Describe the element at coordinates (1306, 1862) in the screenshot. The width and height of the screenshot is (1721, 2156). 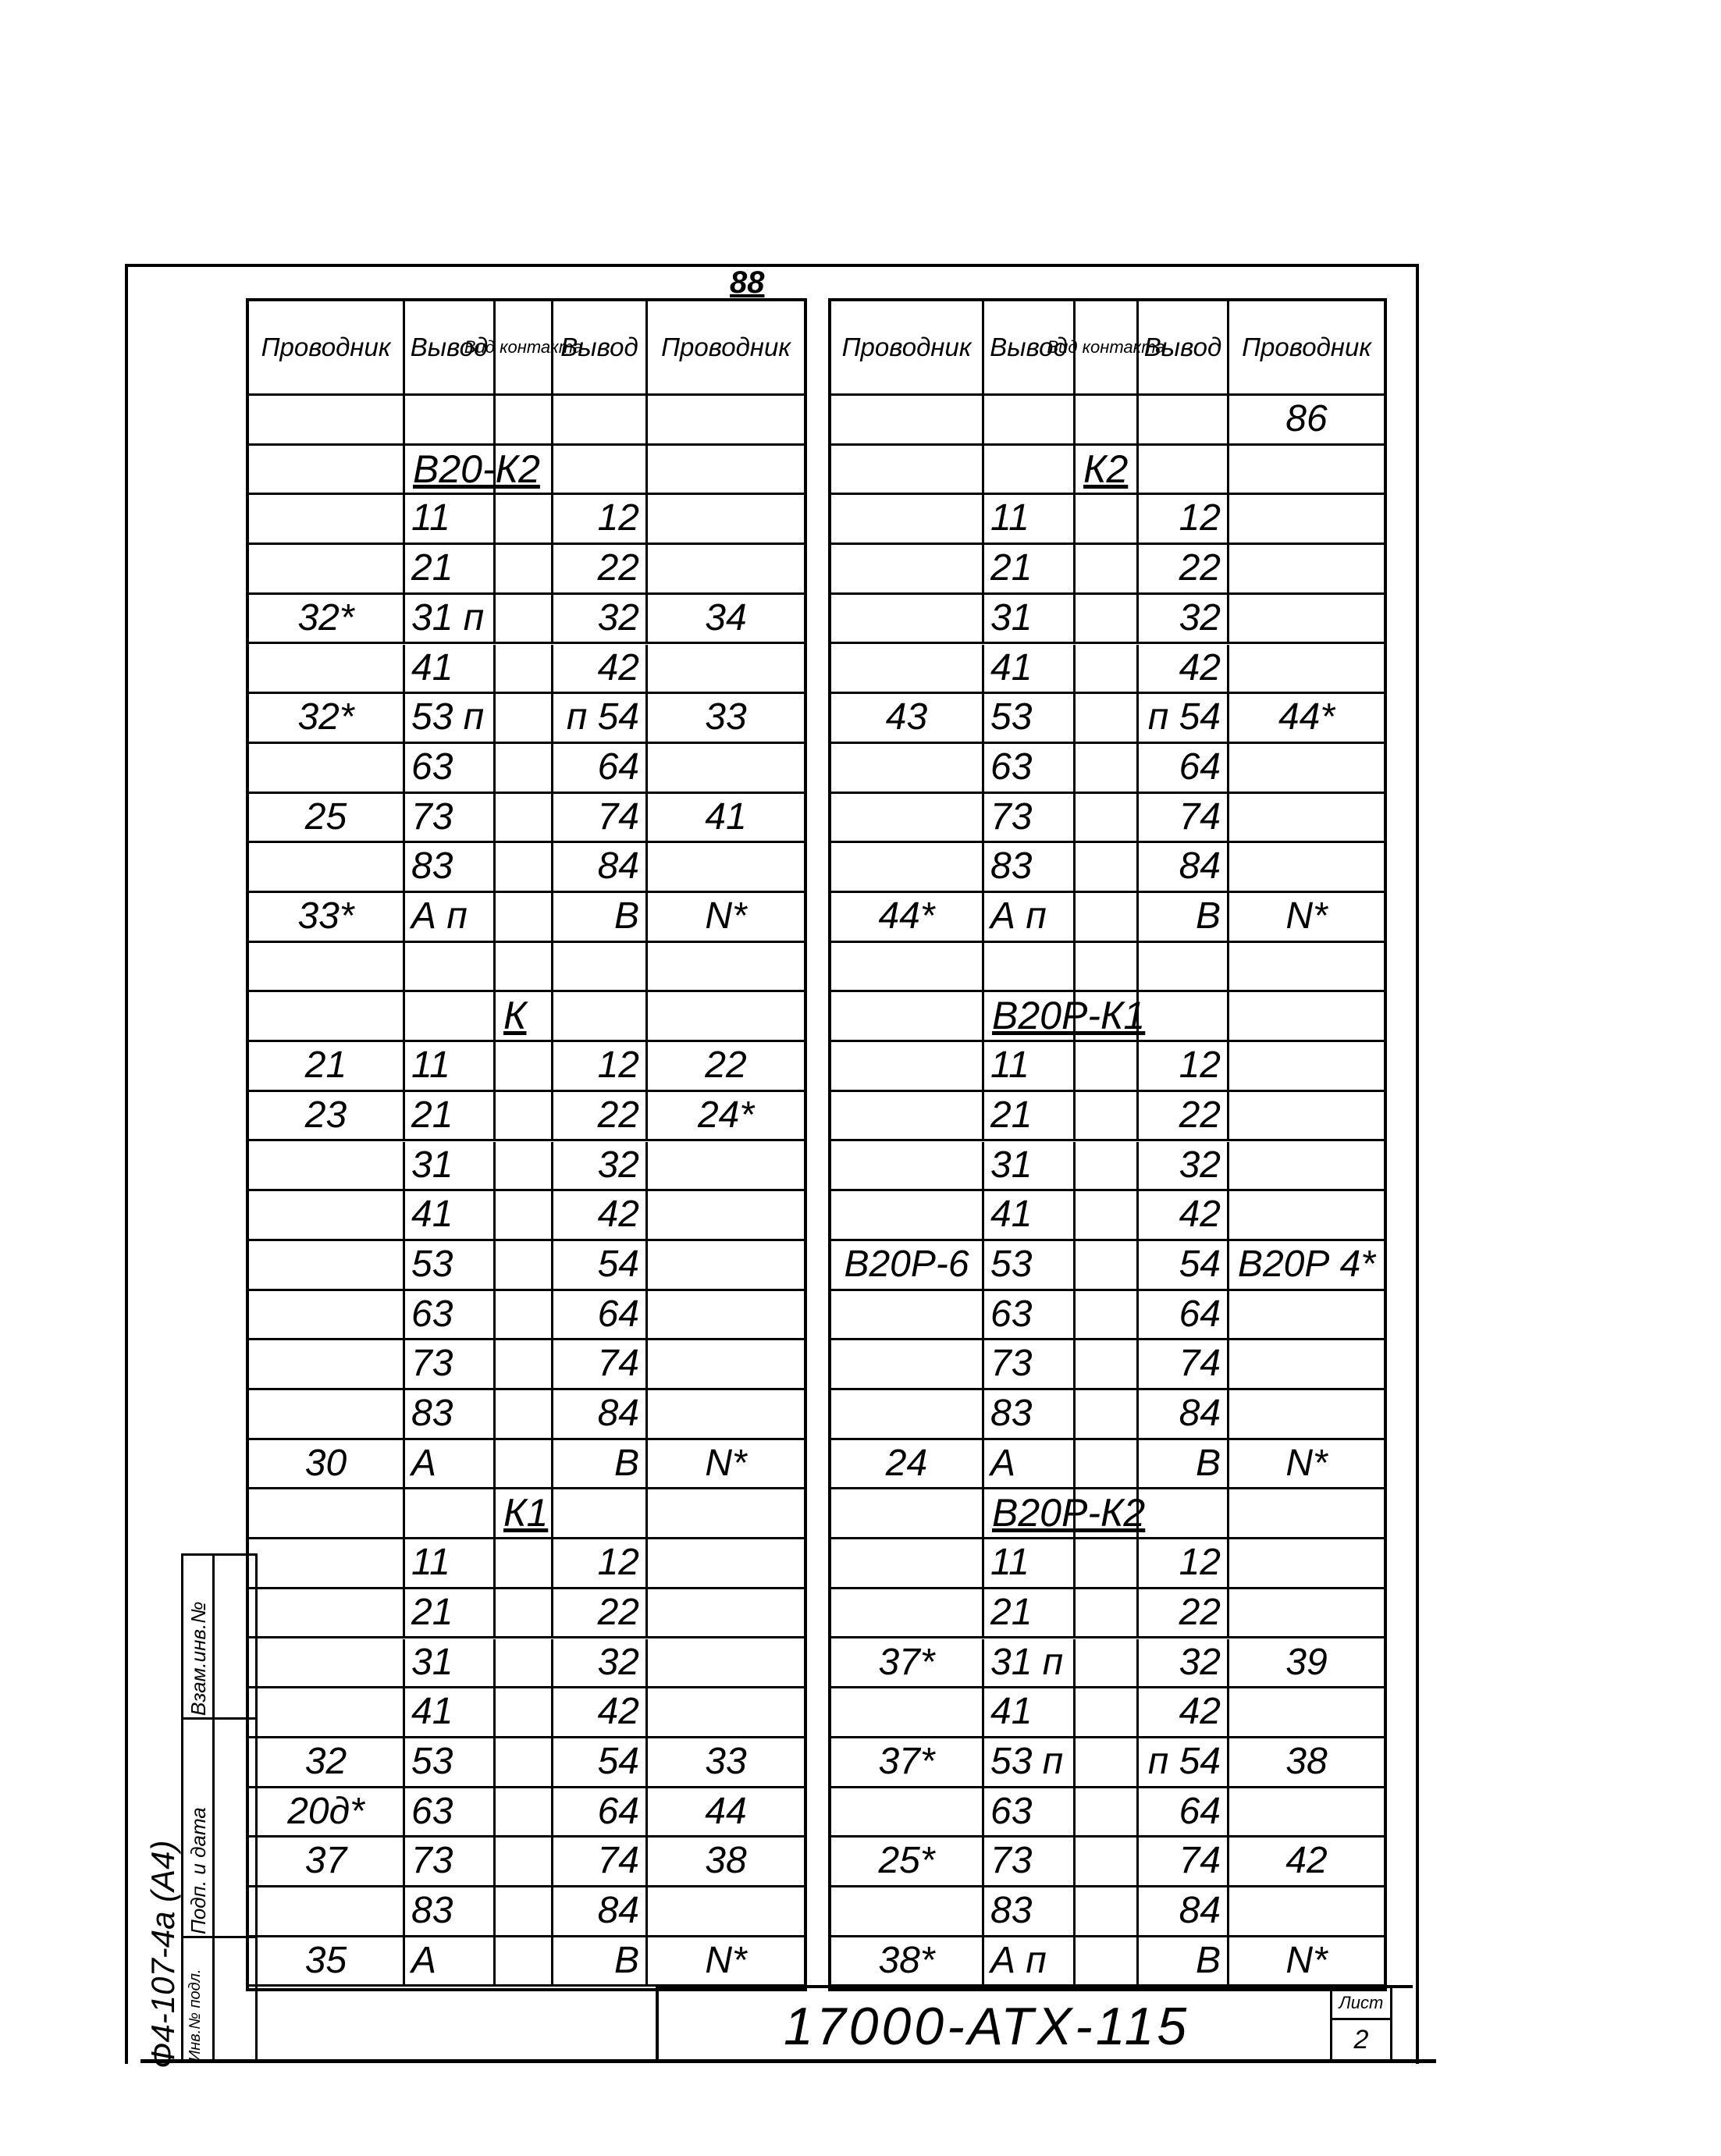
I see `table-cell-conductor: 42` at that location.